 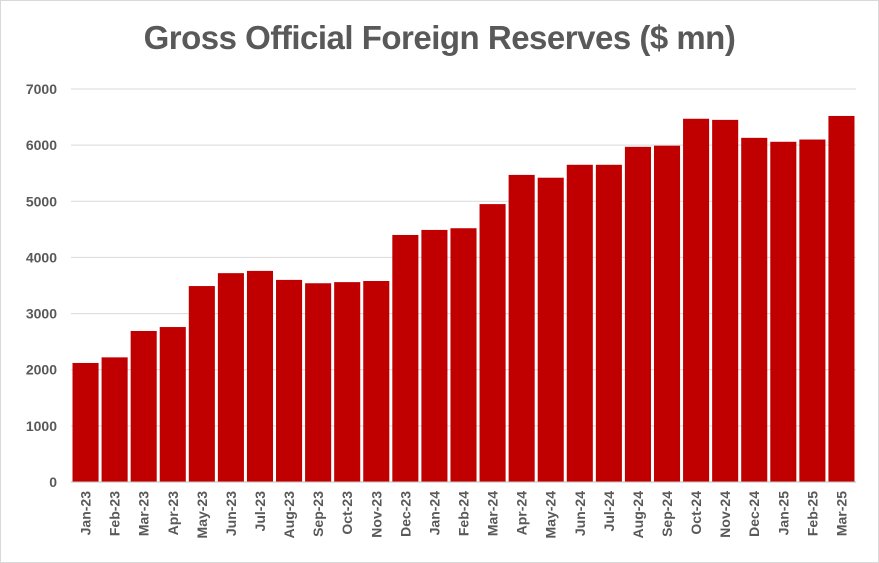 I want to click on chart-title: Gross Official Foreign Reserves ($ mn), so click(x=439, y=37).